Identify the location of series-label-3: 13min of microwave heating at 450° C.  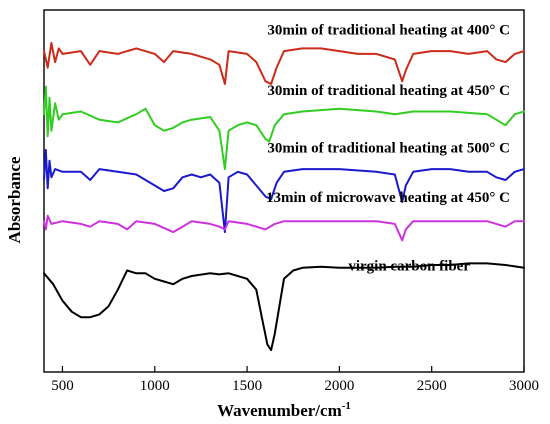
(388, 198).